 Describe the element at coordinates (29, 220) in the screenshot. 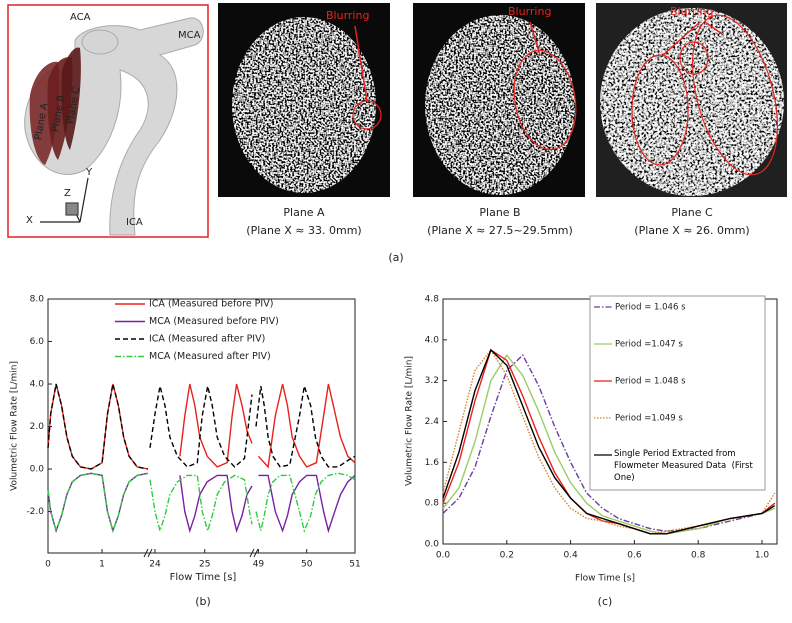

I see `axis-label: X` at that location.